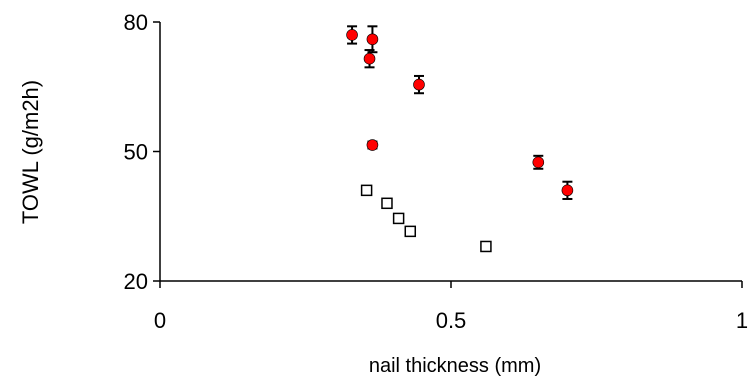 Image resolution: width=752 pixels, height=383 pixels. Describe the element at coordinates (160, 320) in the screenshot. I see `x-tick-label: 0` at that location.